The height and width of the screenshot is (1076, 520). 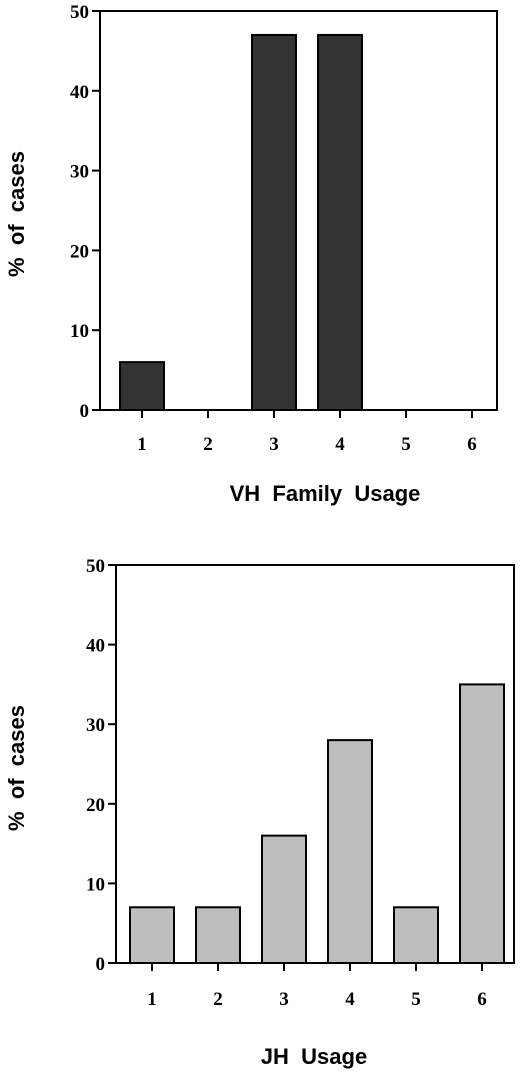 I want to click on vh-y-axis: 0 10 20 30 40 50, so click(x=85, y=212).